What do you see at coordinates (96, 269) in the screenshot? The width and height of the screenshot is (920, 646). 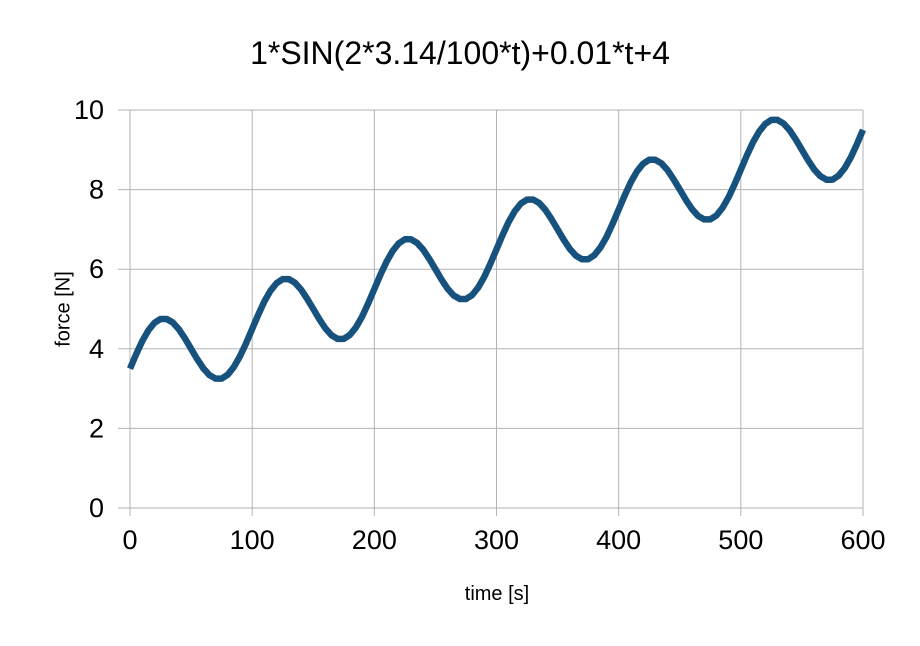 I see `y-tick-label: 6` at bounding box center [96, 269].